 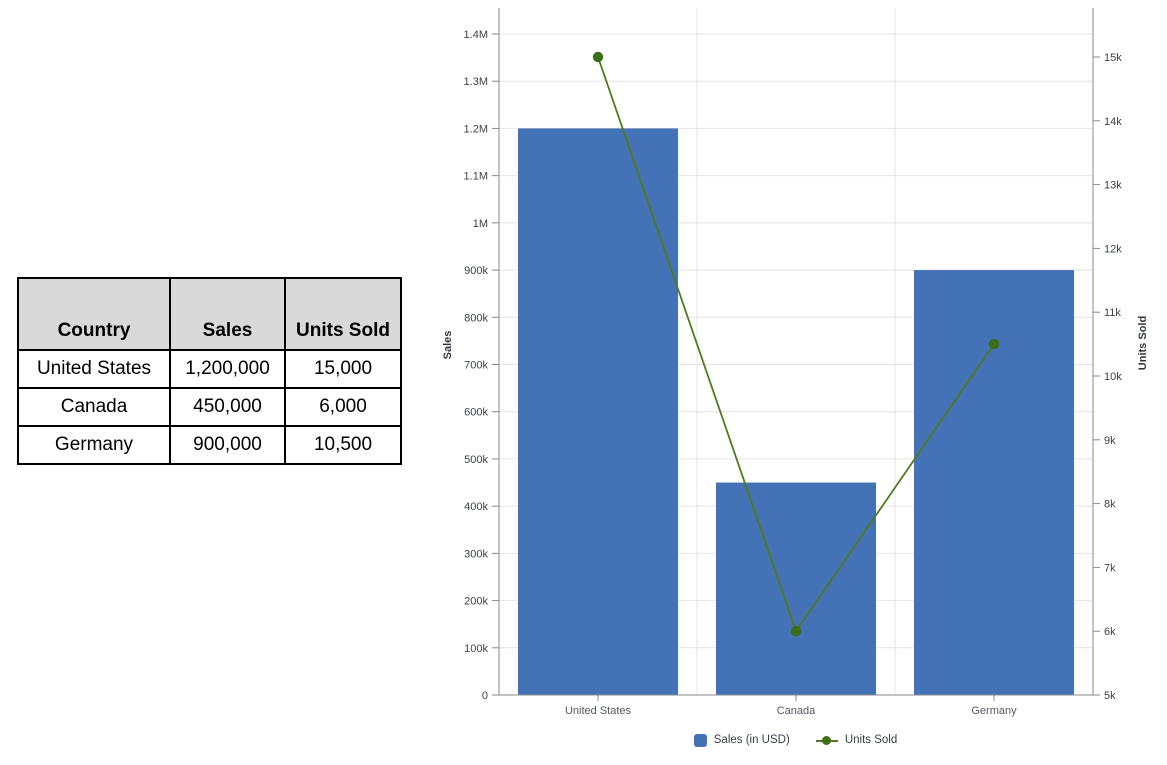 What do you see at coordinates (343, 407) in the screenshot?
I see `cell-units: 6,000` at bounding box center [343, 407].